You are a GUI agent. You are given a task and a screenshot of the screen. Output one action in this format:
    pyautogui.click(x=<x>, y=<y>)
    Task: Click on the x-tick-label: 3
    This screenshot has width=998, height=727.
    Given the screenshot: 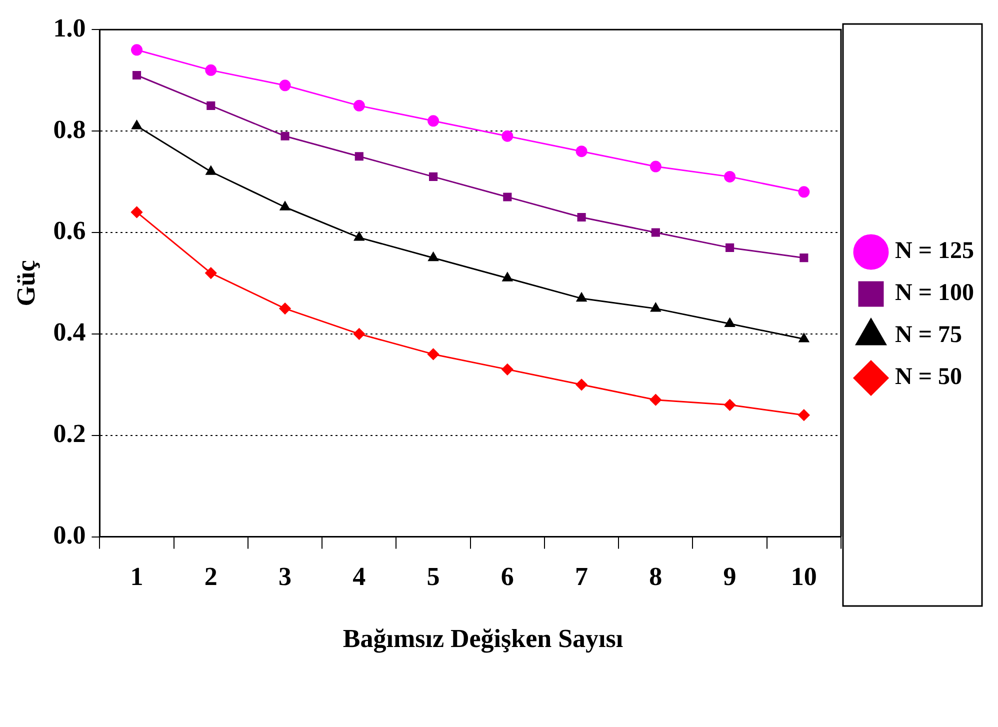 What is the action you would take?
    pyautogui.click(x=285, y=577)
    